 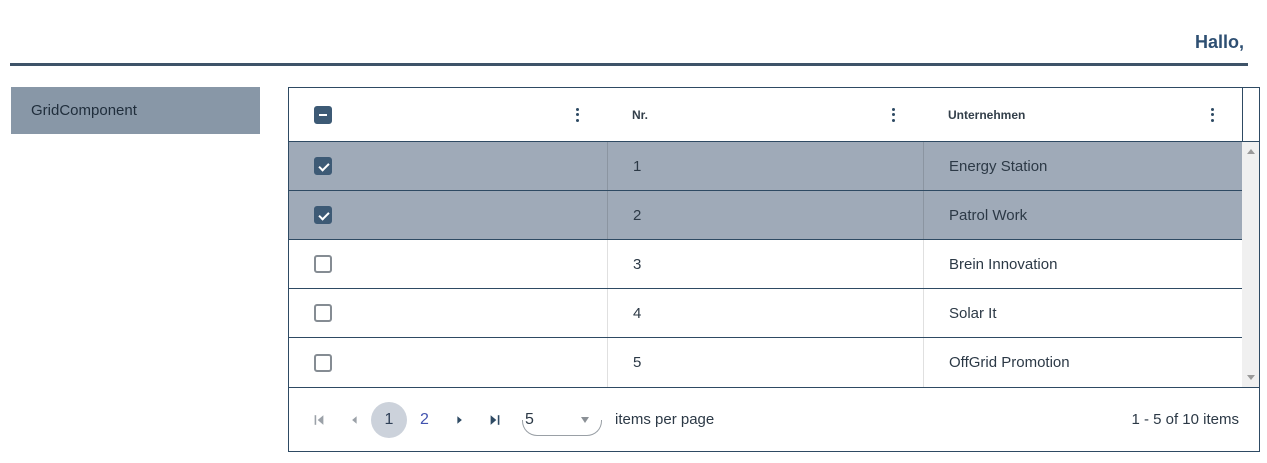 What do you see at coordinates (318, 420) in the screenshot?
I see `first-page-button` at bounding box center [318, 420].